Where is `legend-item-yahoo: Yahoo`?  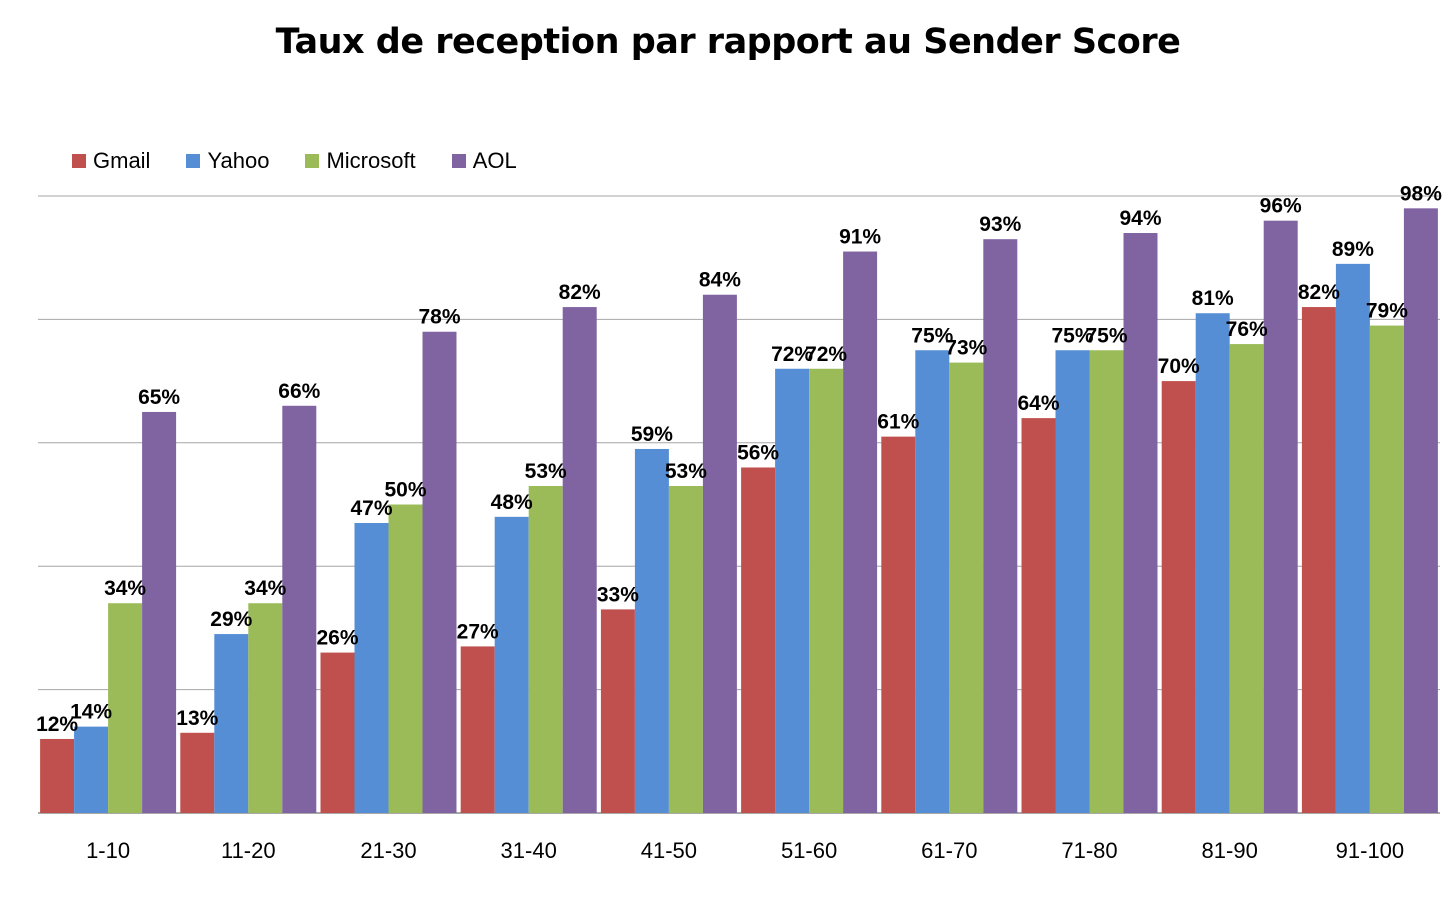 legend-item-yahoo: Yahoo is located at coordinates (227, 161).